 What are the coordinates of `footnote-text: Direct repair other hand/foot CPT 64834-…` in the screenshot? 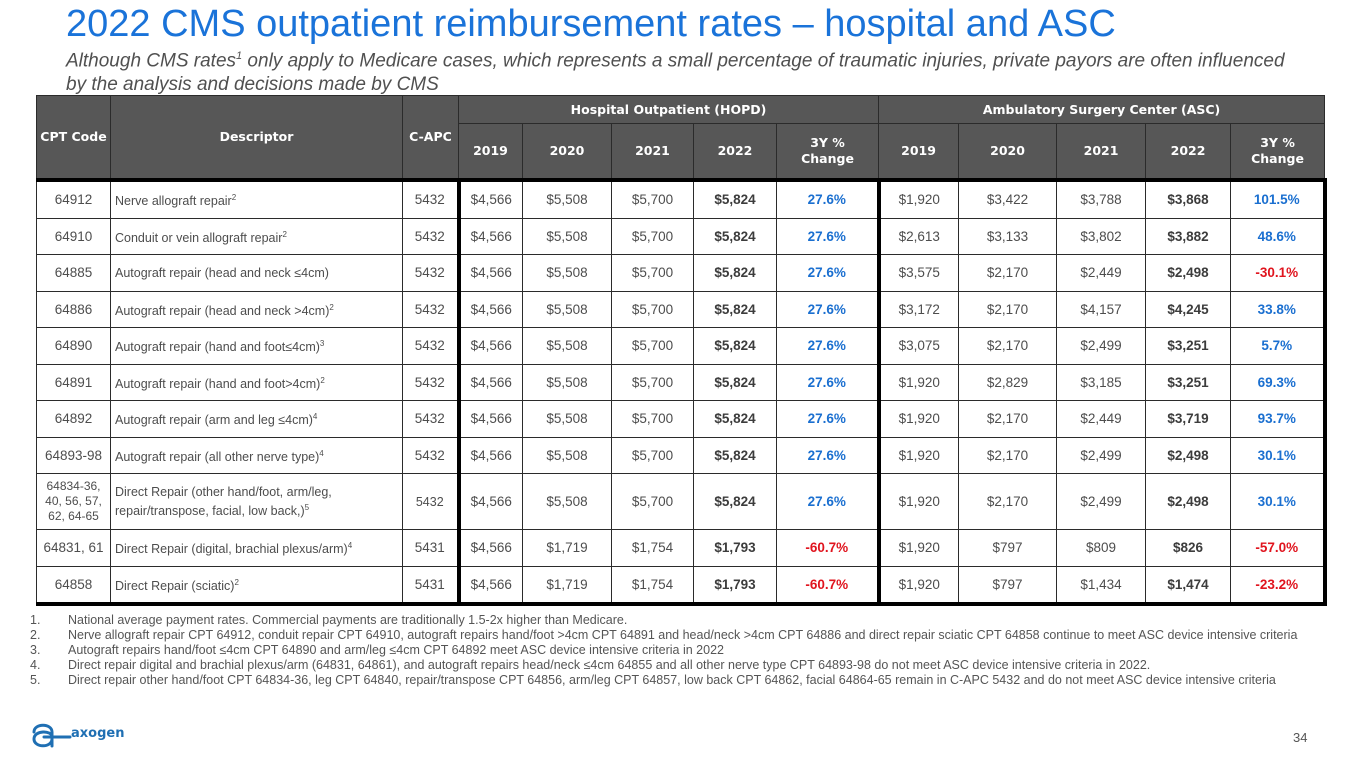 It's located at (672, 680).